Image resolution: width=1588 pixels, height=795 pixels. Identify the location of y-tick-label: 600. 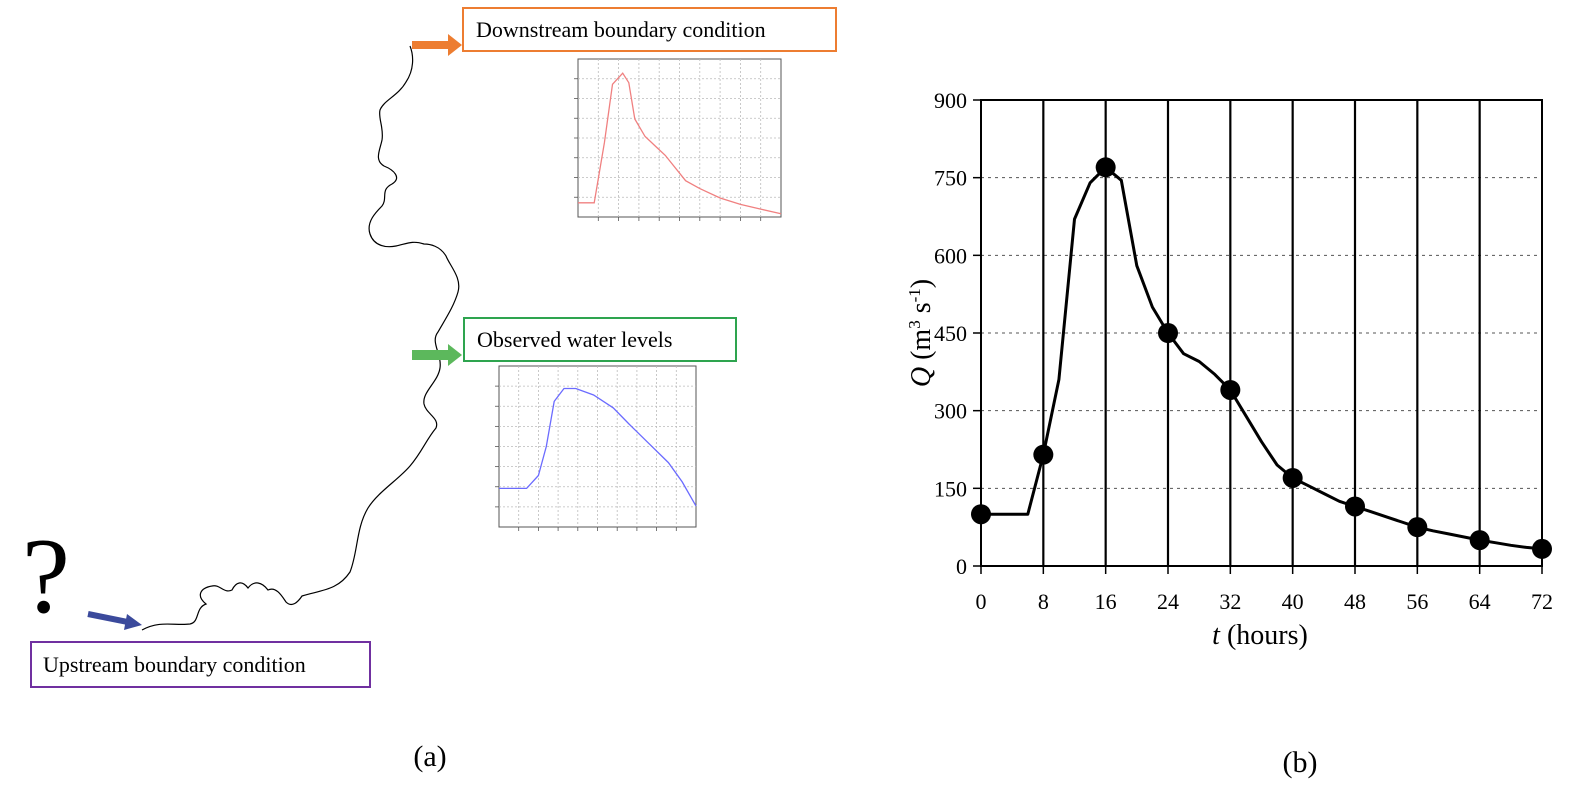
(950, 255).